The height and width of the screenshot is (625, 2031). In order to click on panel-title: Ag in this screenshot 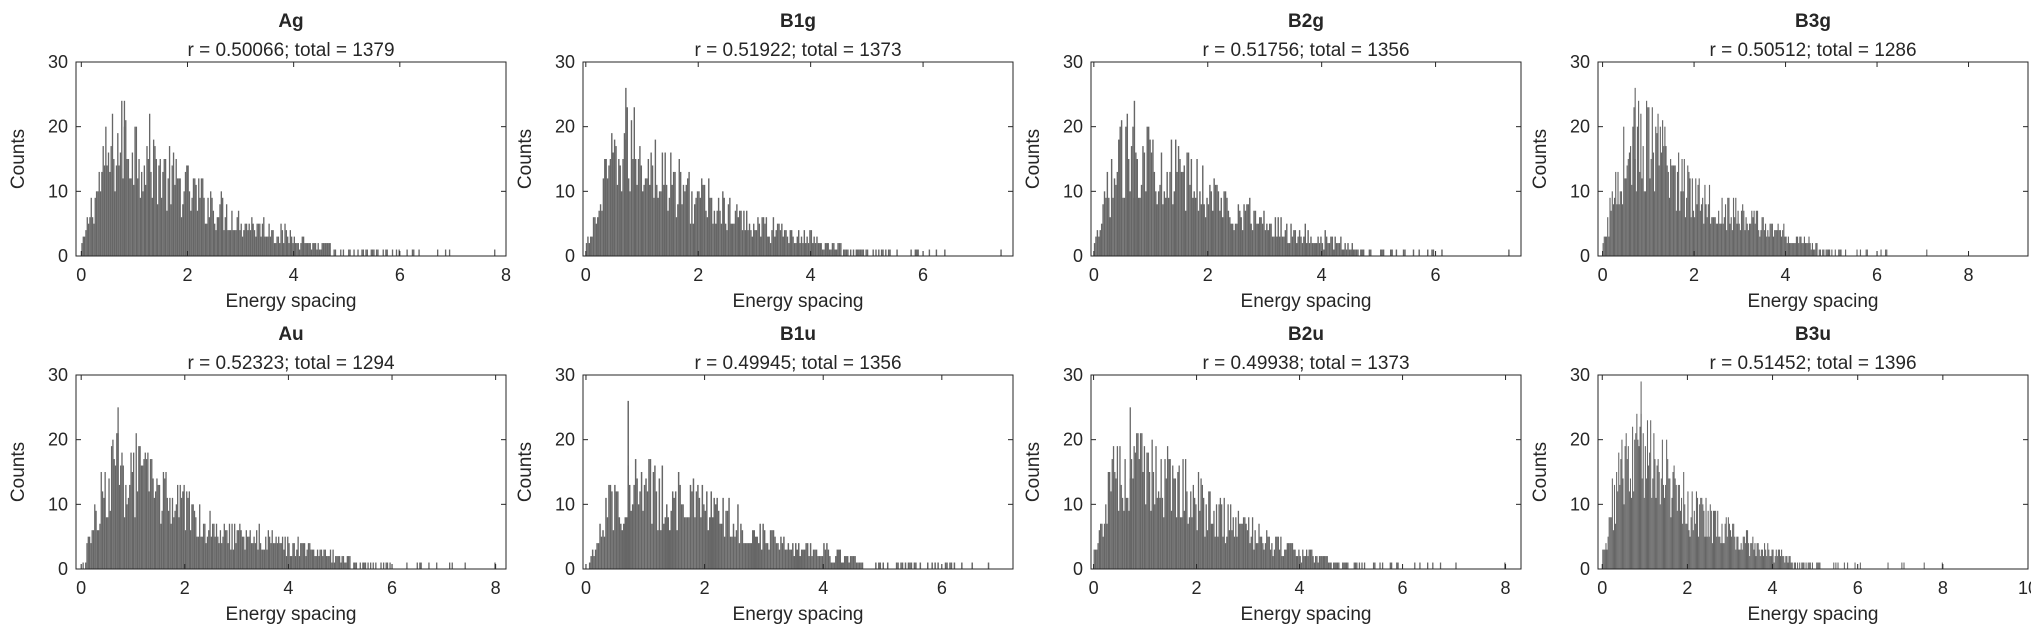, I will do `click(290, 21)`.